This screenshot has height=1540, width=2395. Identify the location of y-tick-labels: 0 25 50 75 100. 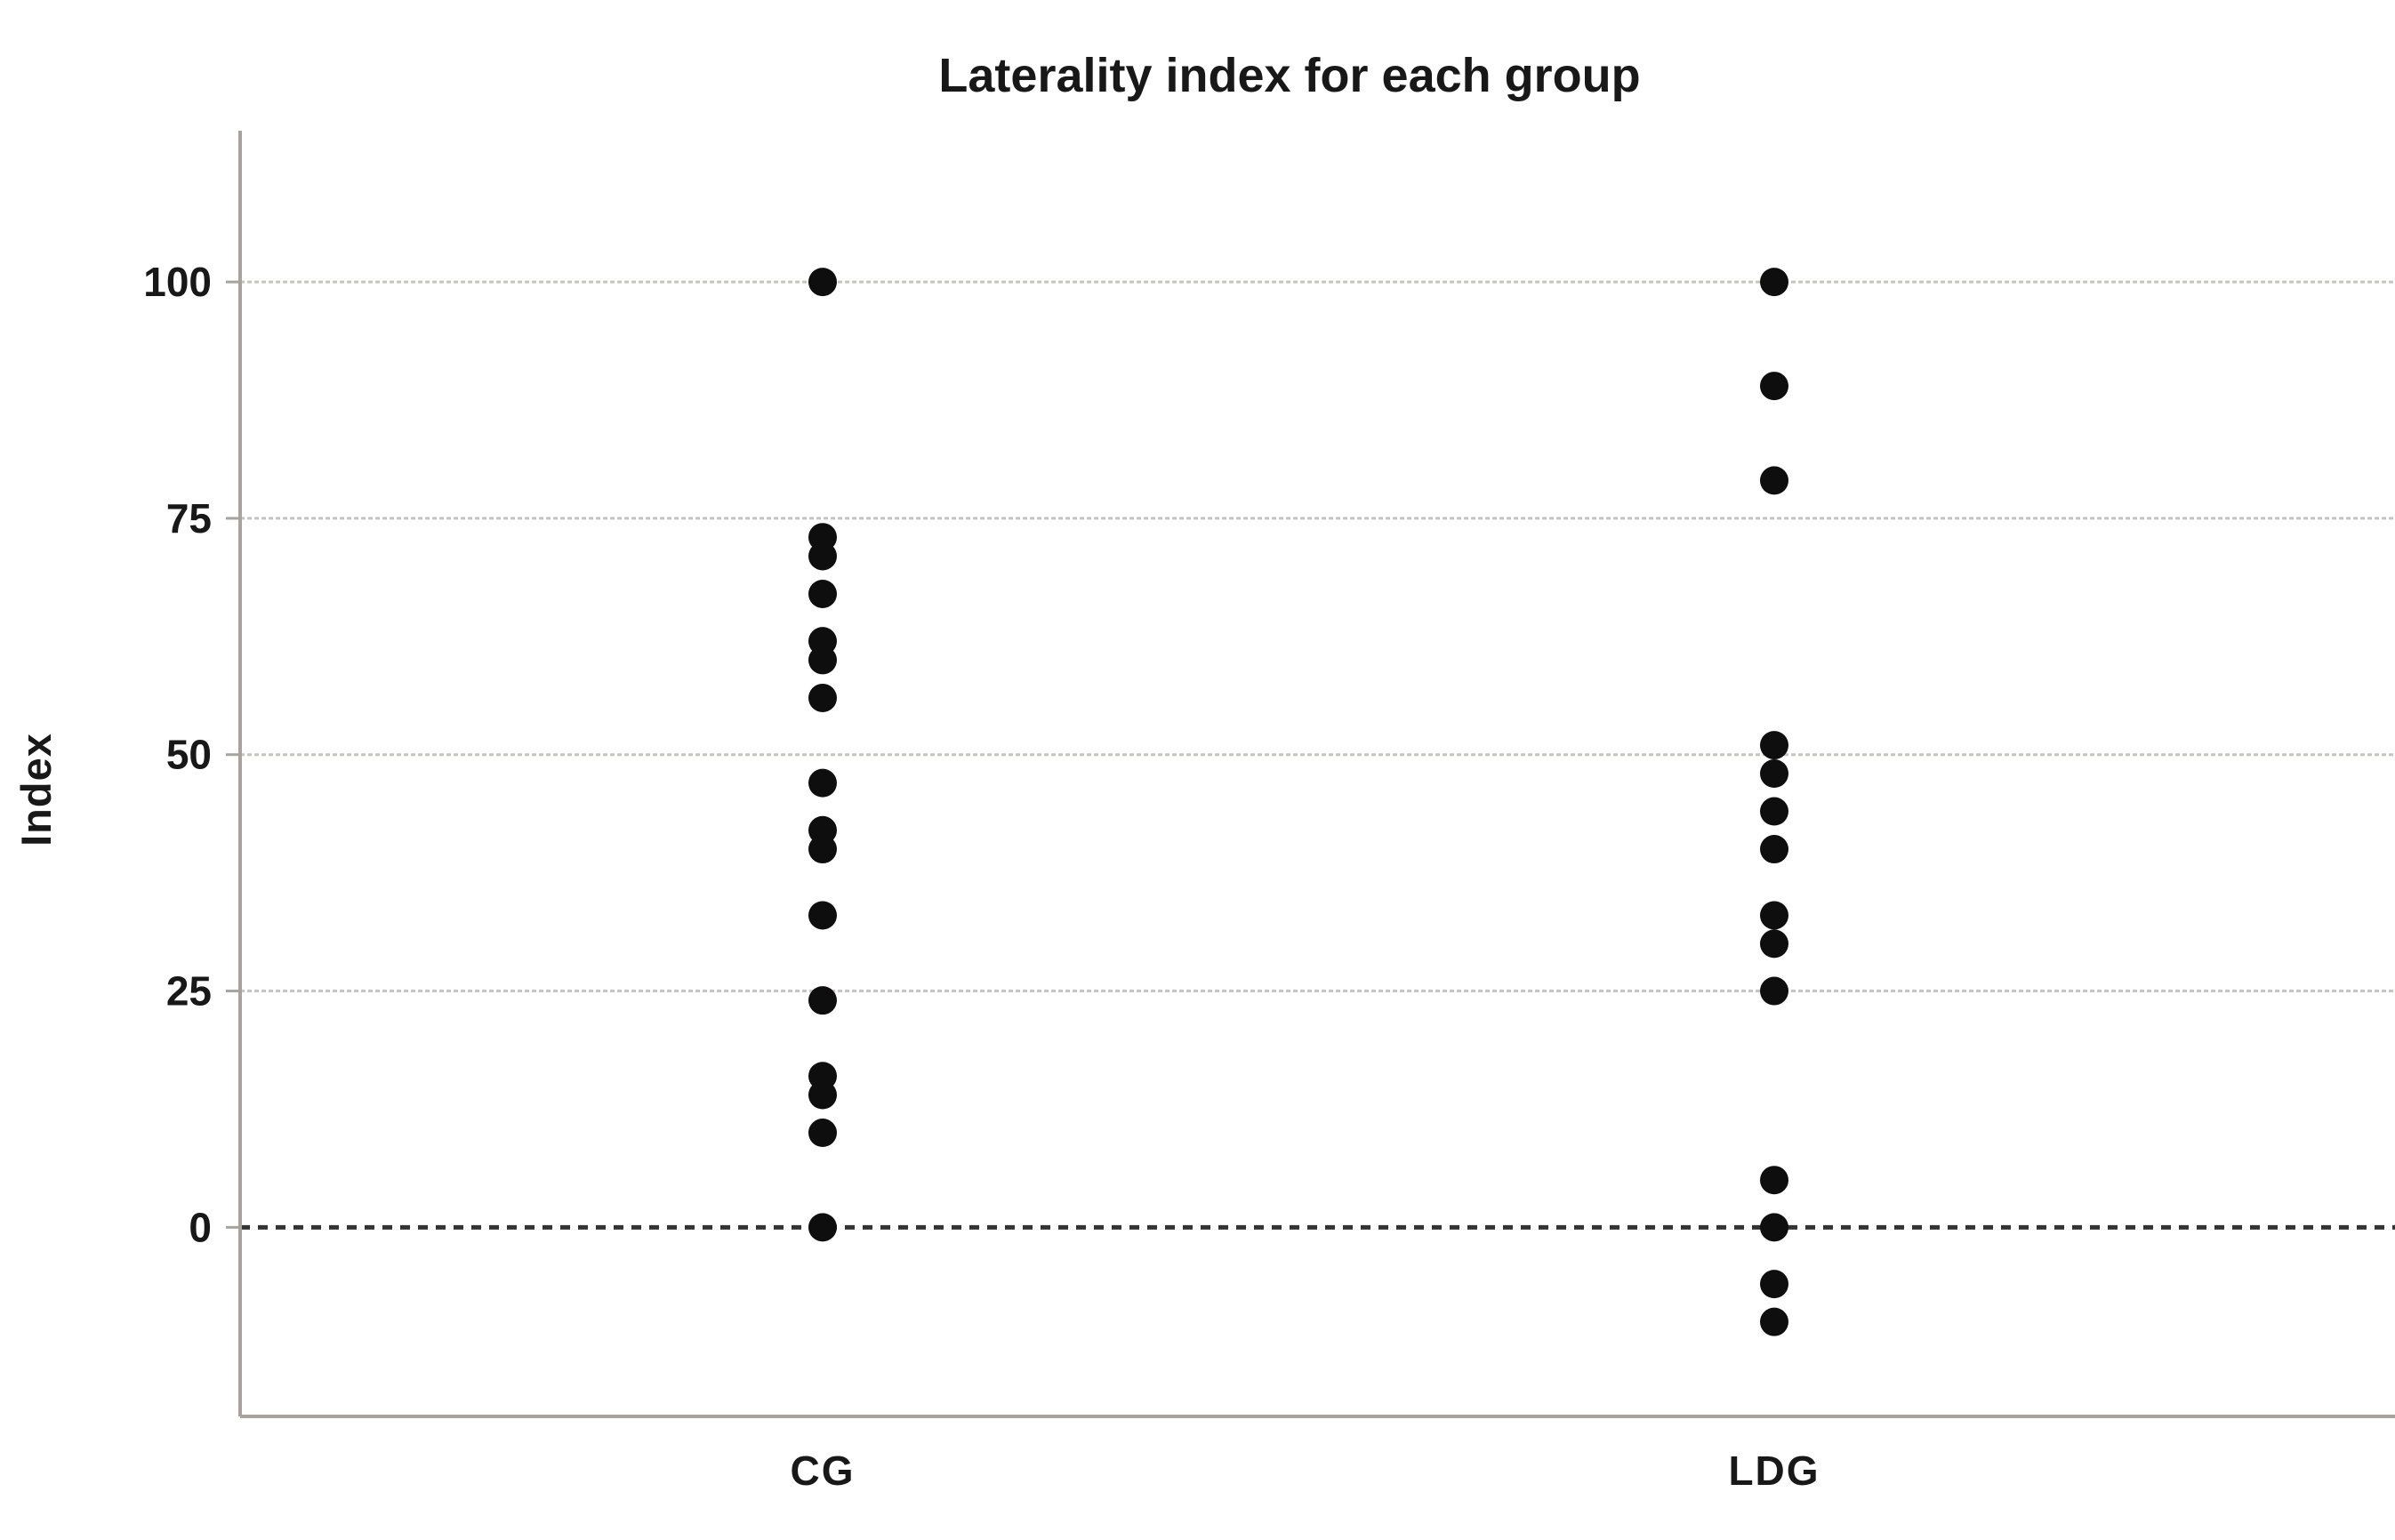
(191, 754).